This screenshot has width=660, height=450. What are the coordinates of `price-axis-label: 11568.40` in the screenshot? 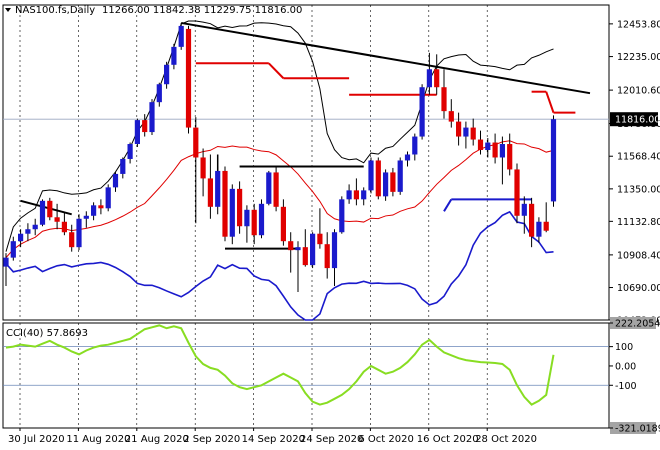 It's located at (638, 157).